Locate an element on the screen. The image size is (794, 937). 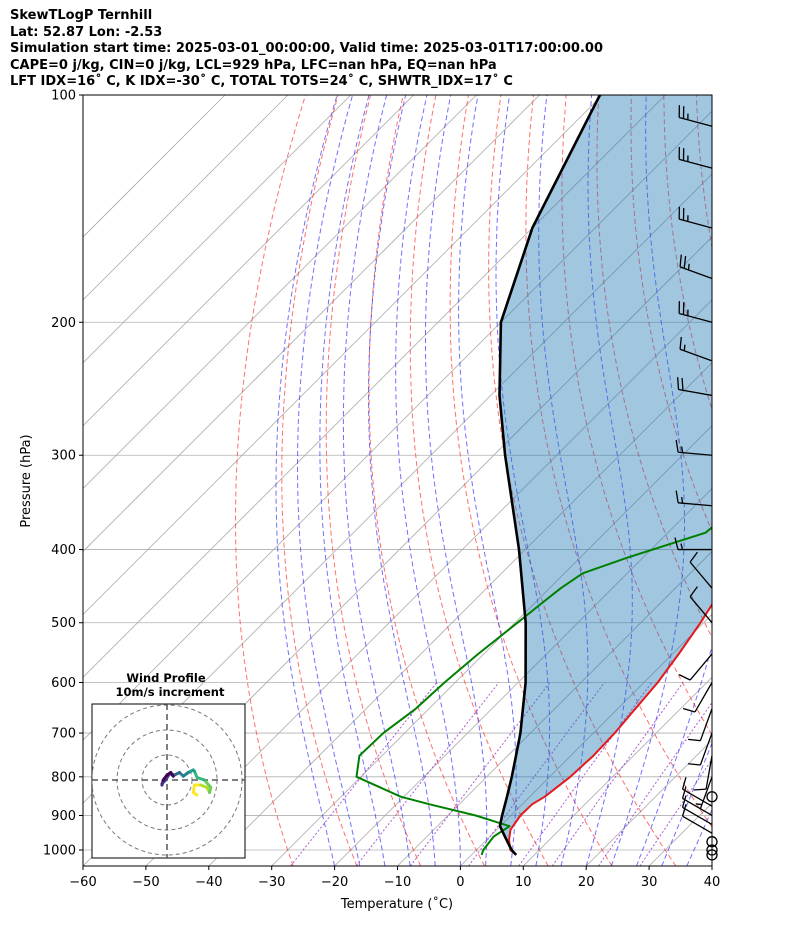
x-tick-label: −60 is located at coordinates (82, 882).